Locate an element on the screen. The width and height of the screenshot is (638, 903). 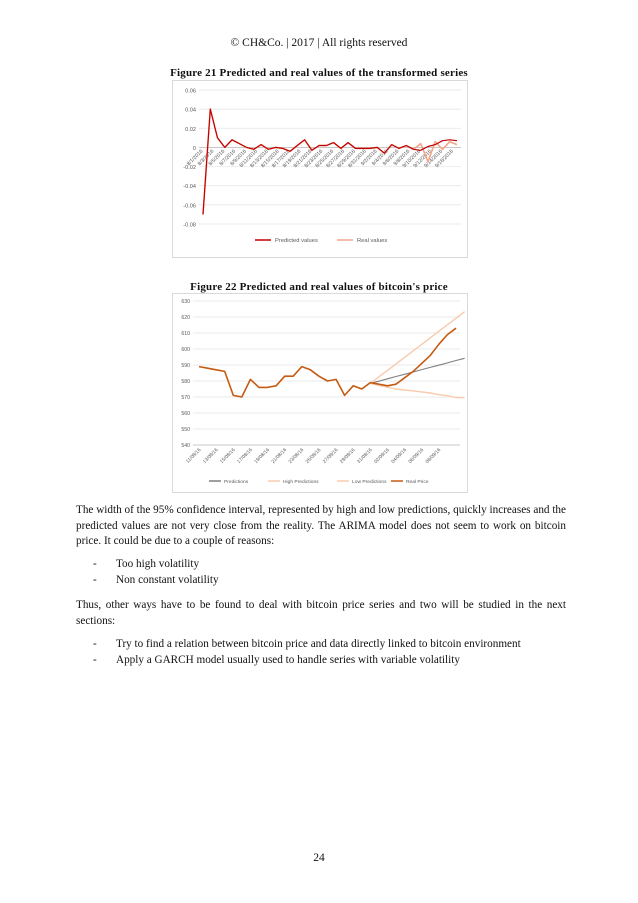
x-tick-label: 23/08/16 is located at coordinates (297, 456).